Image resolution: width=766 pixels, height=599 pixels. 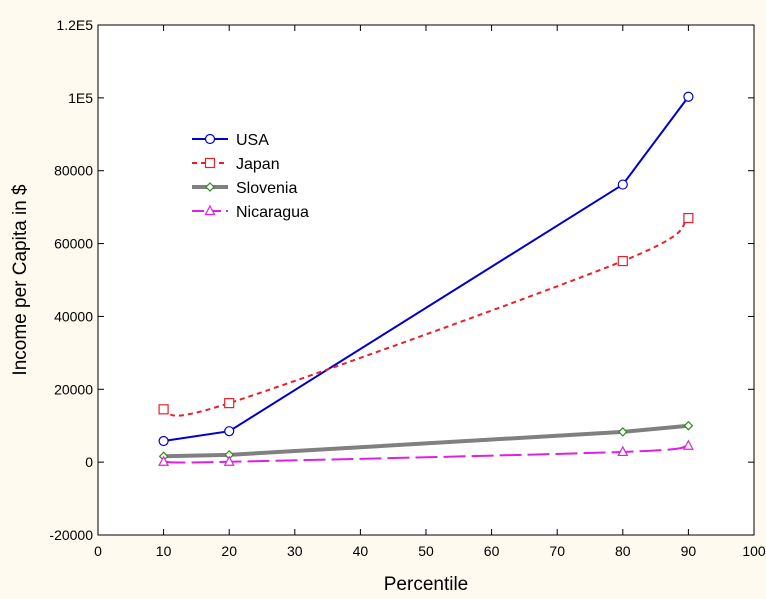 I want to click on y-axis-title: Income per Capita in $, so click(x=20, y=280).